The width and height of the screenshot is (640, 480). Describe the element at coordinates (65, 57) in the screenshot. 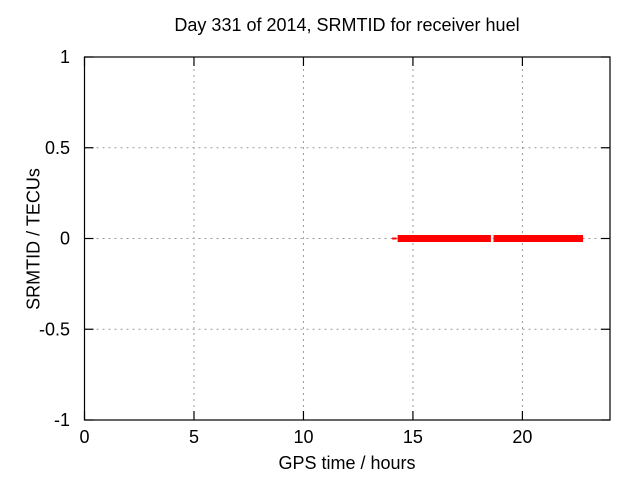

I see `y-tick-label: 1` at that location.